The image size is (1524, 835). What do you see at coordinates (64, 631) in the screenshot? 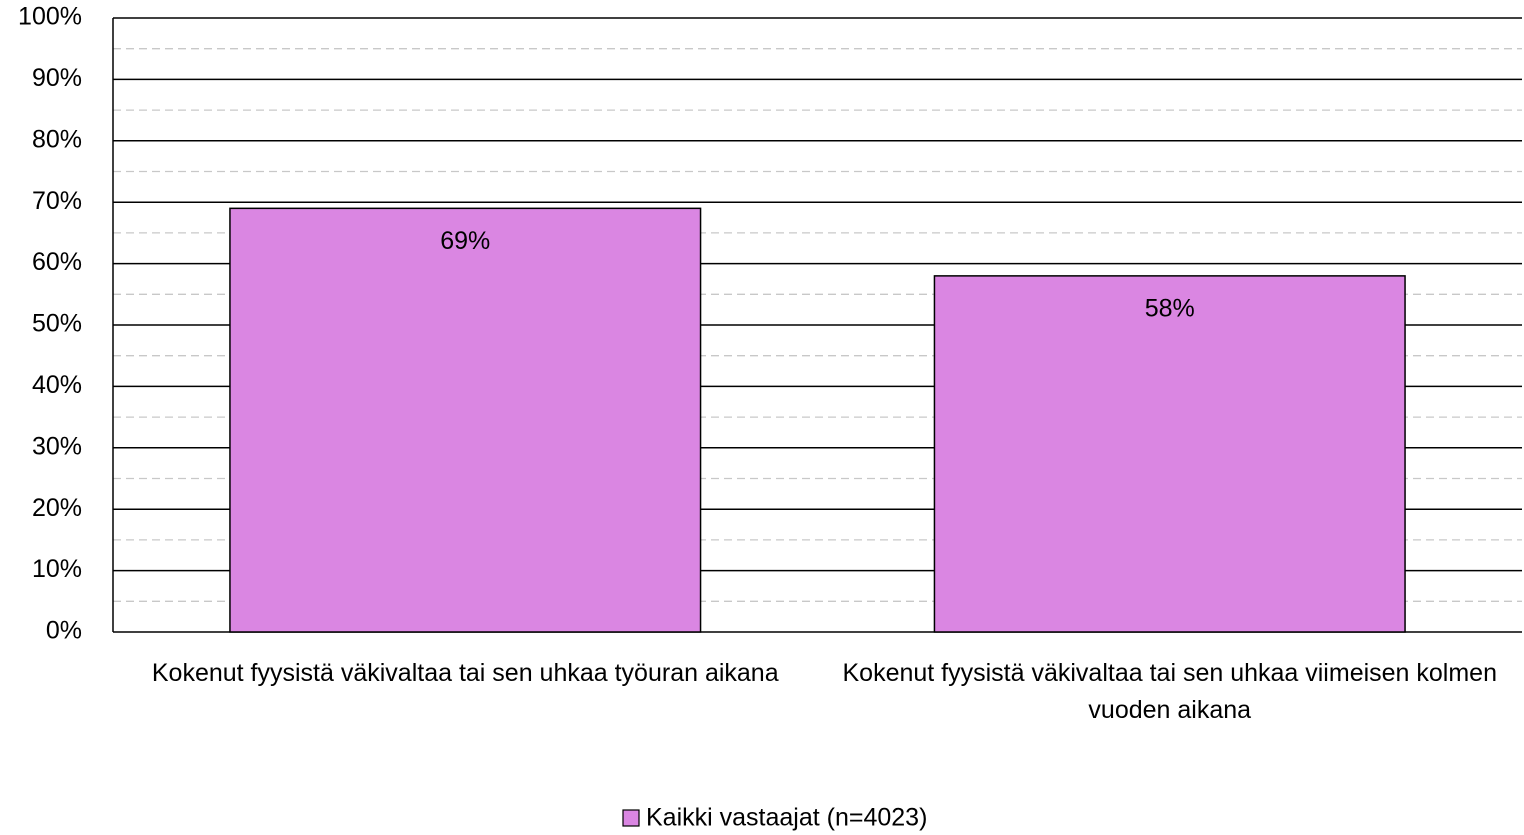
I see `y-tick-label: 0%` at bounding box center [64, 631].